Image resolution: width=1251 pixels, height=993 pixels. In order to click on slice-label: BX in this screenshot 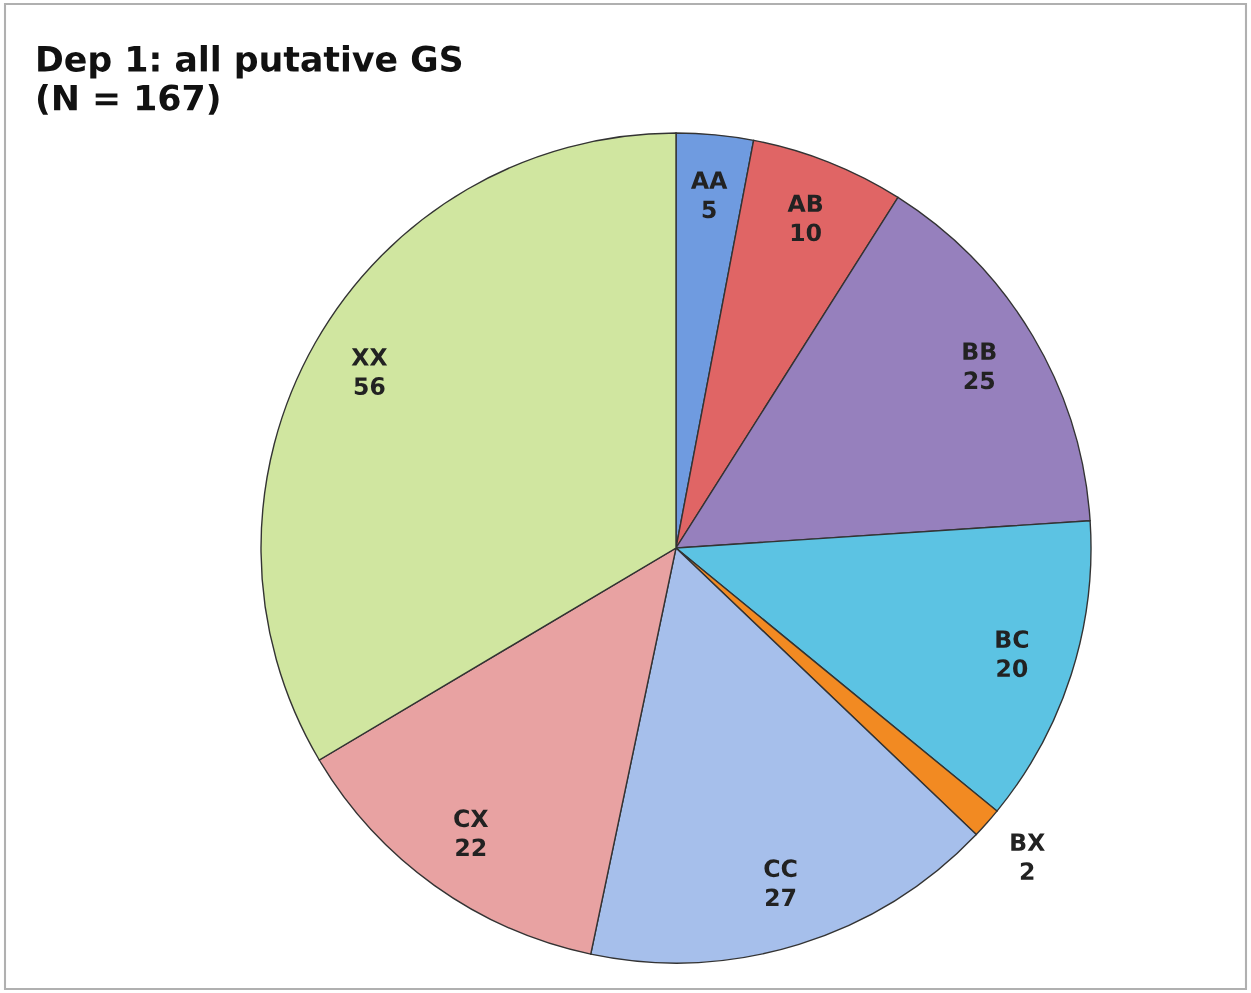, I will do `click(1028, 842)`.